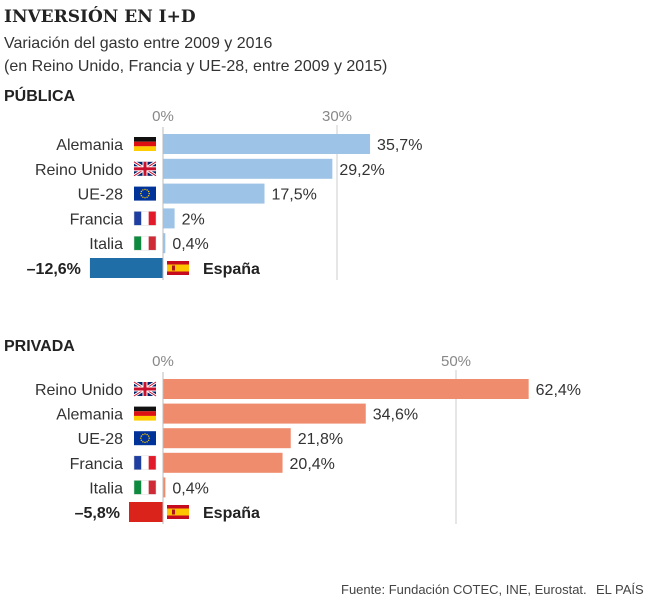  I want to click on bar-row: 34,6% Alemania, so click(237, 413).